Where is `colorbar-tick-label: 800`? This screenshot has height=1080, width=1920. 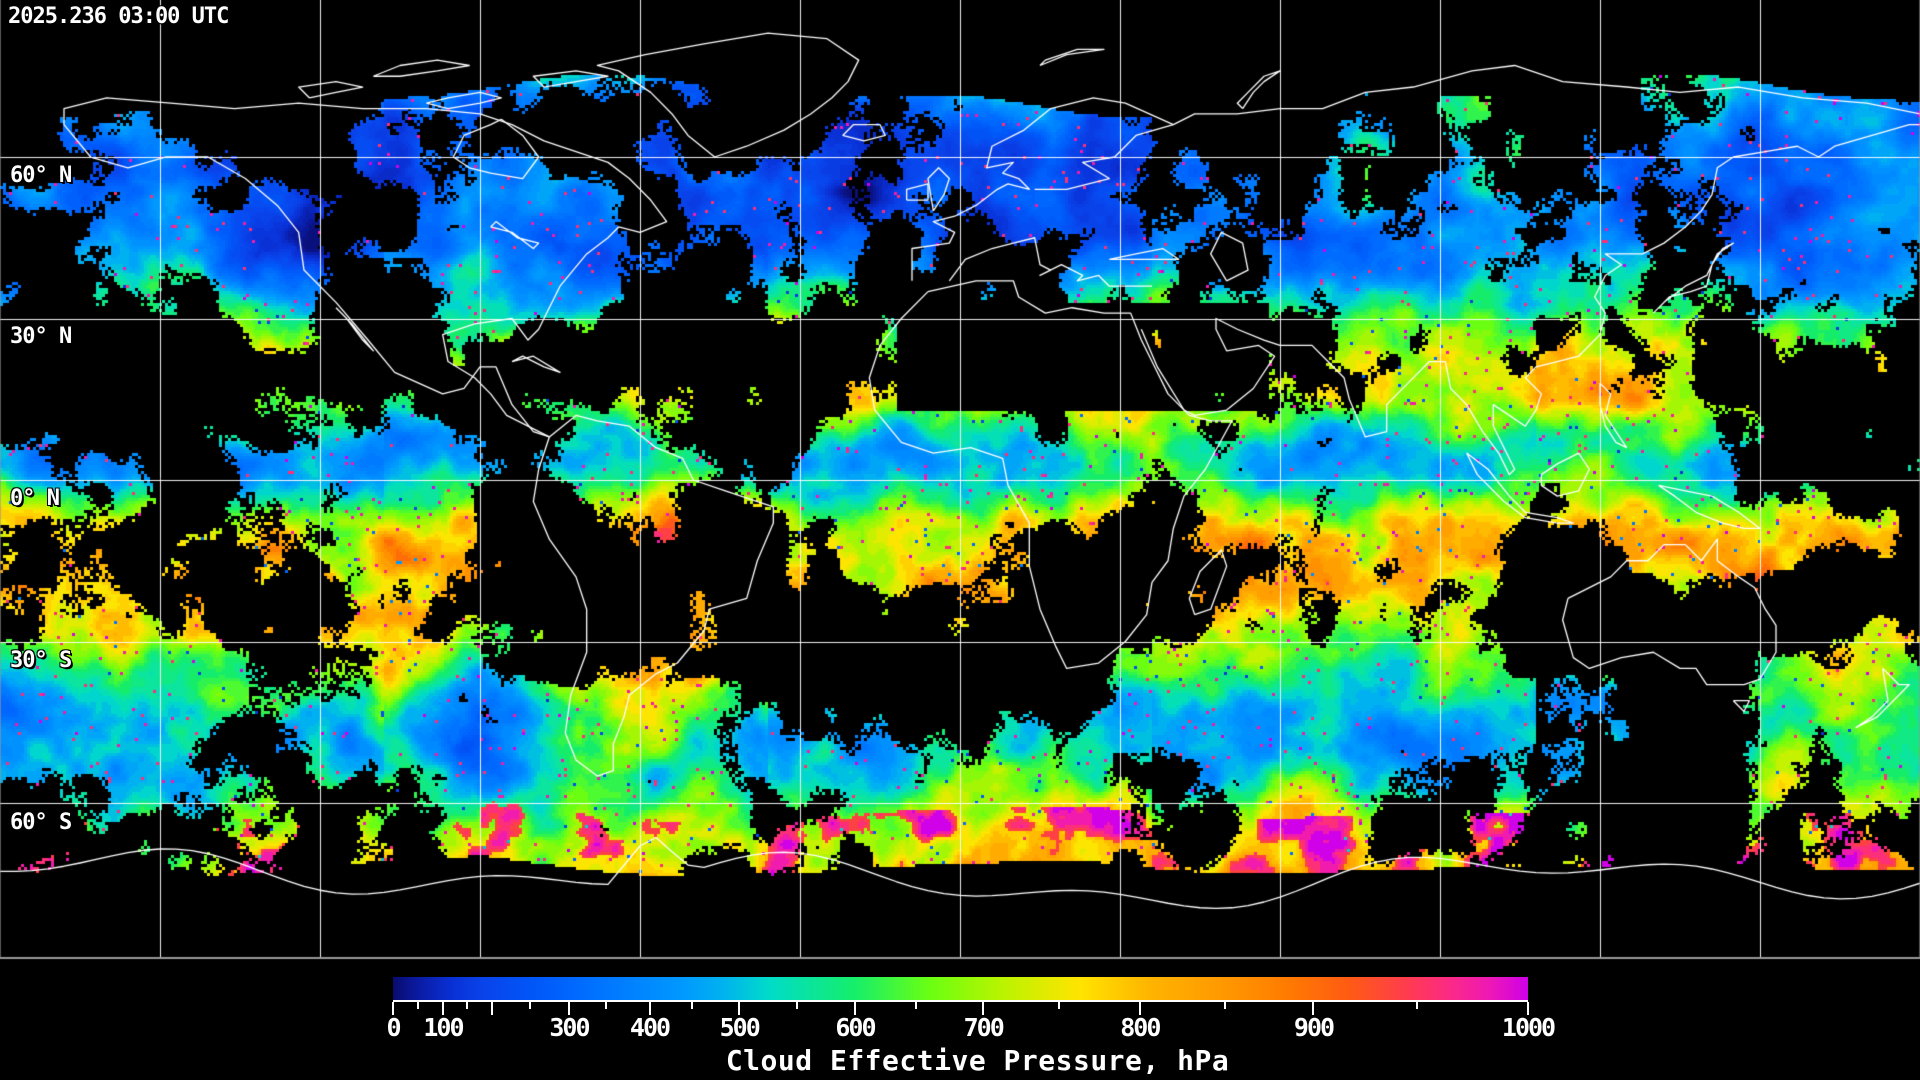 colorbar-tick-label: 800 is located at coordinates (1140, 1027).